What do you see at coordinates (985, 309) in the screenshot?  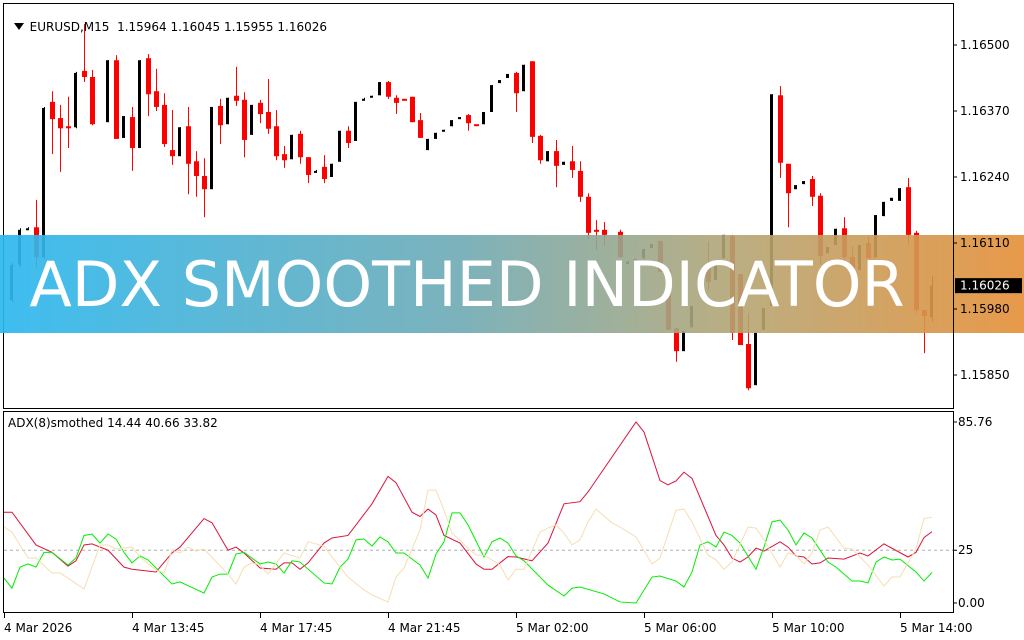 I see `price-label: 1.15980` at bounding box center [985, 309].